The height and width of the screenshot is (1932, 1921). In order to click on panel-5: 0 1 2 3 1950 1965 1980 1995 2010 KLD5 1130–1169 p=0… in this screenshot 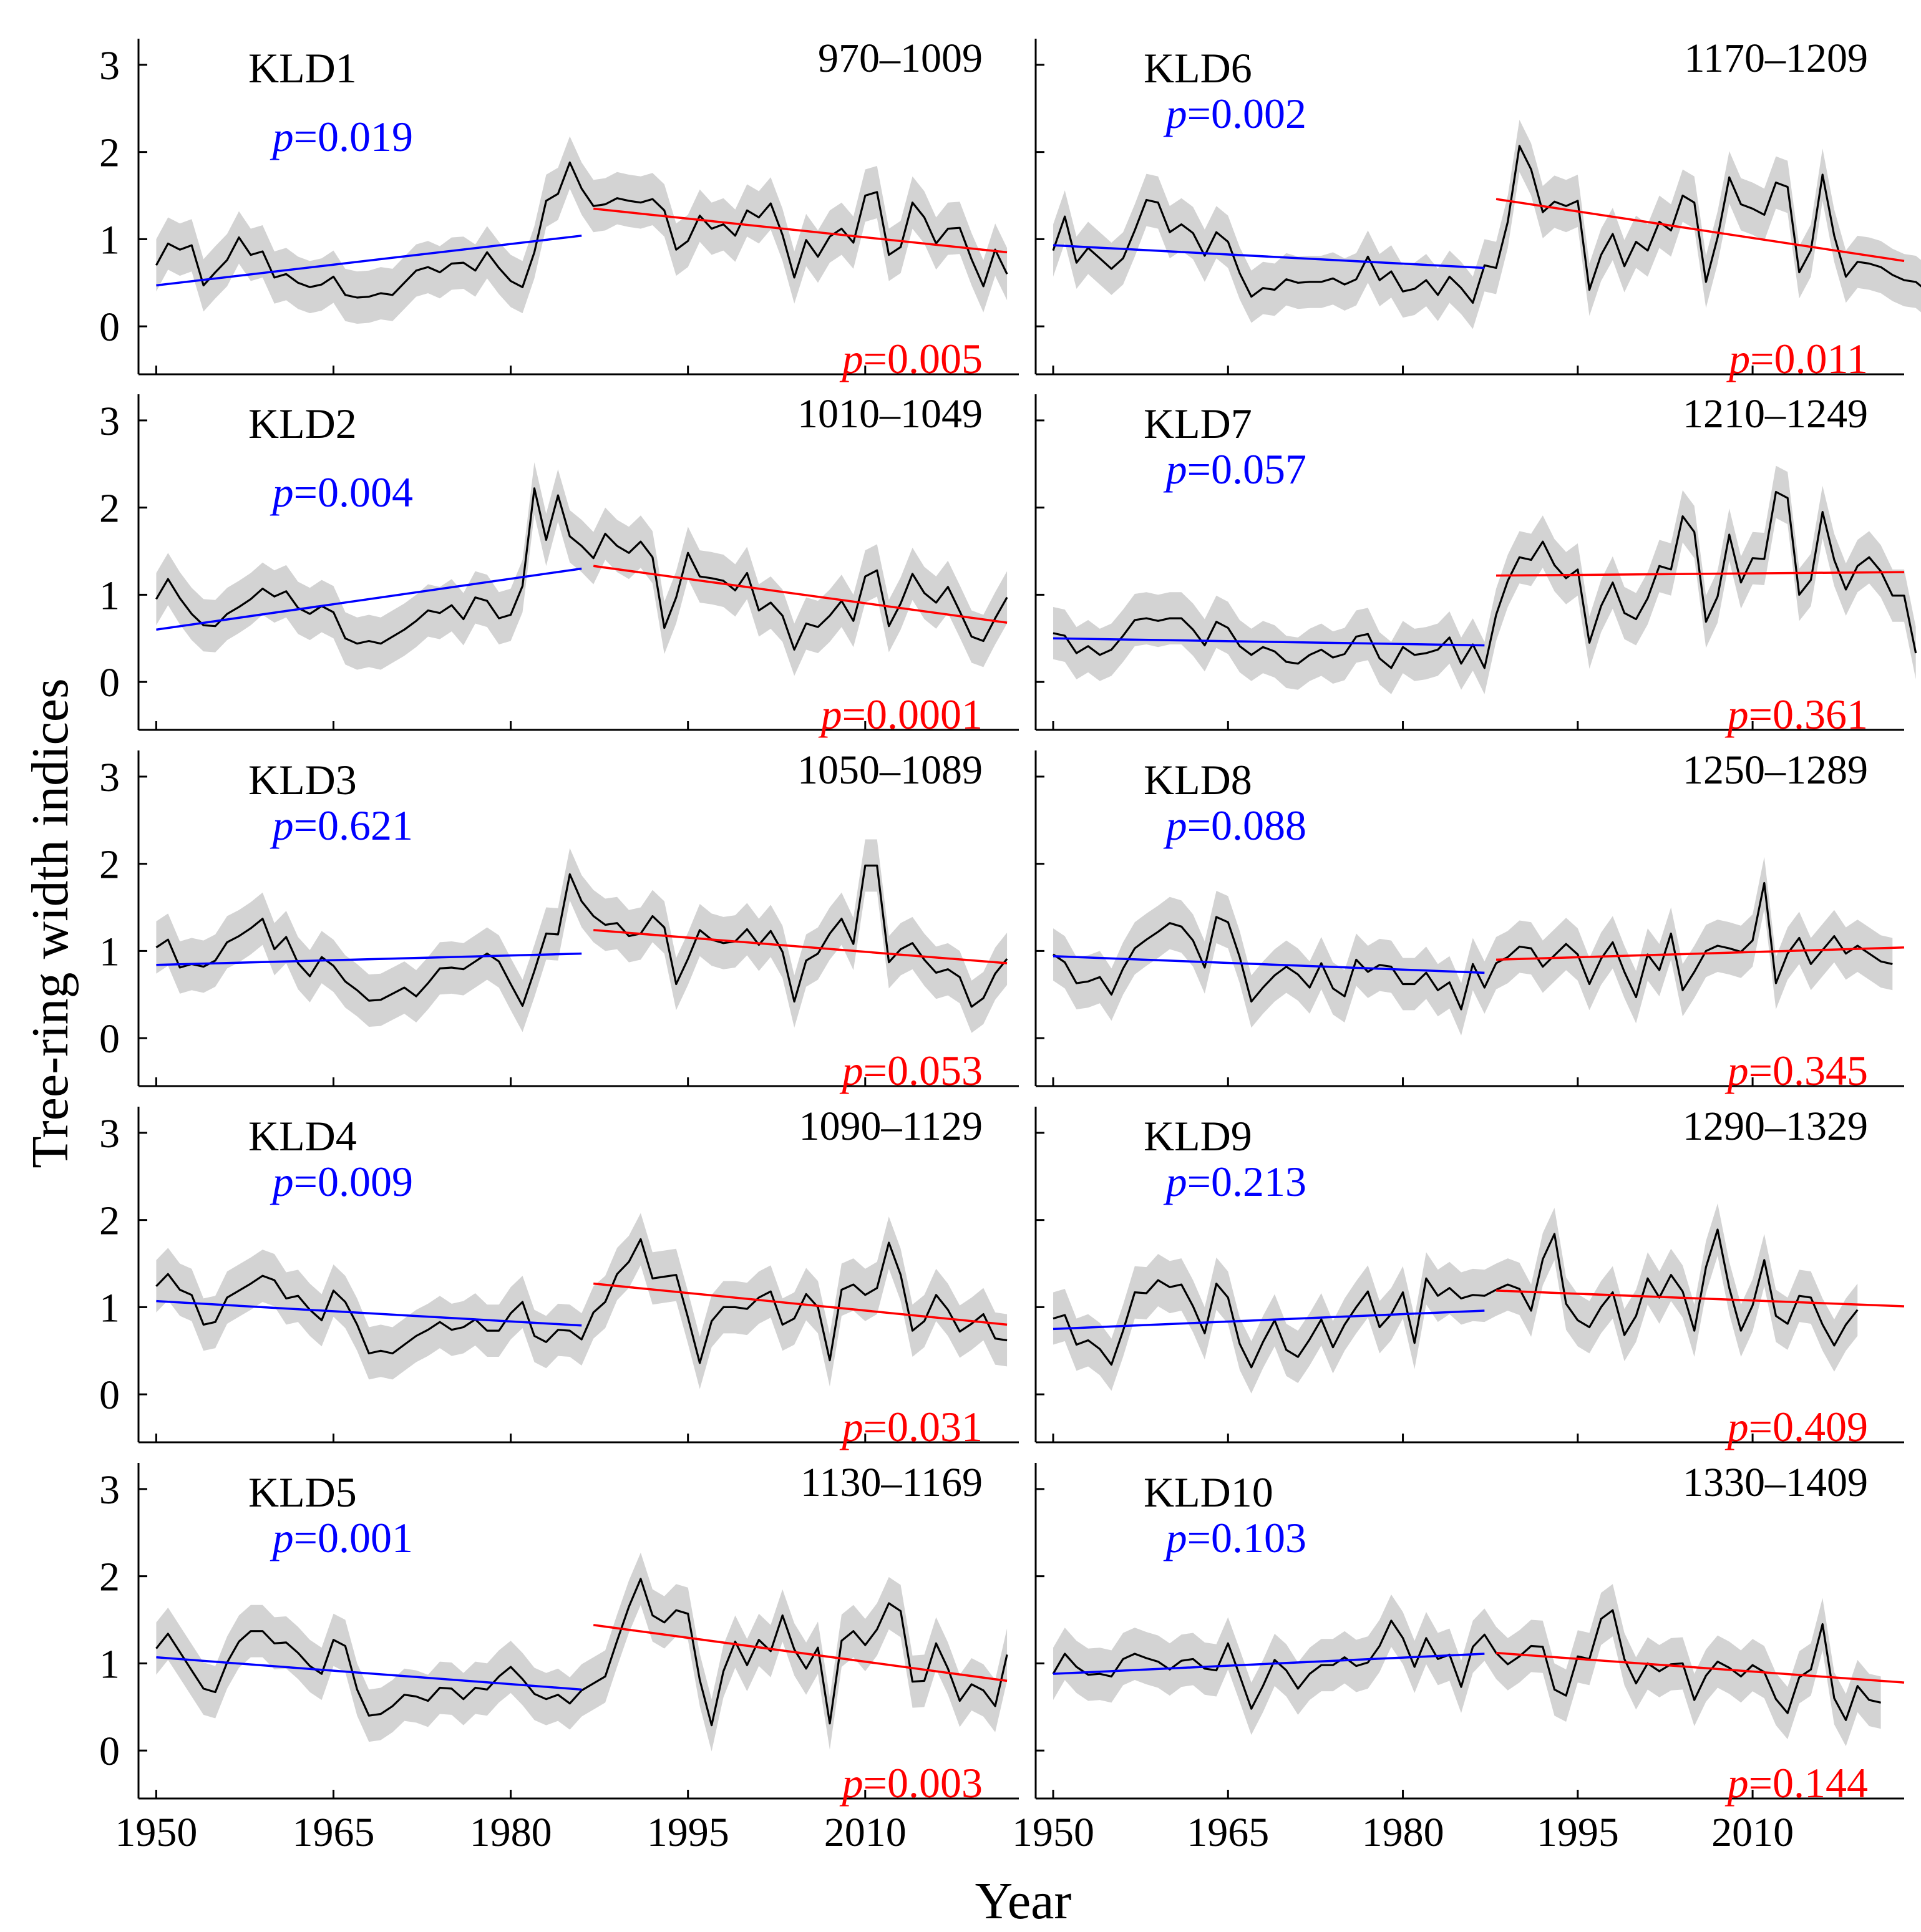, I will do `click(559, 1657)`.